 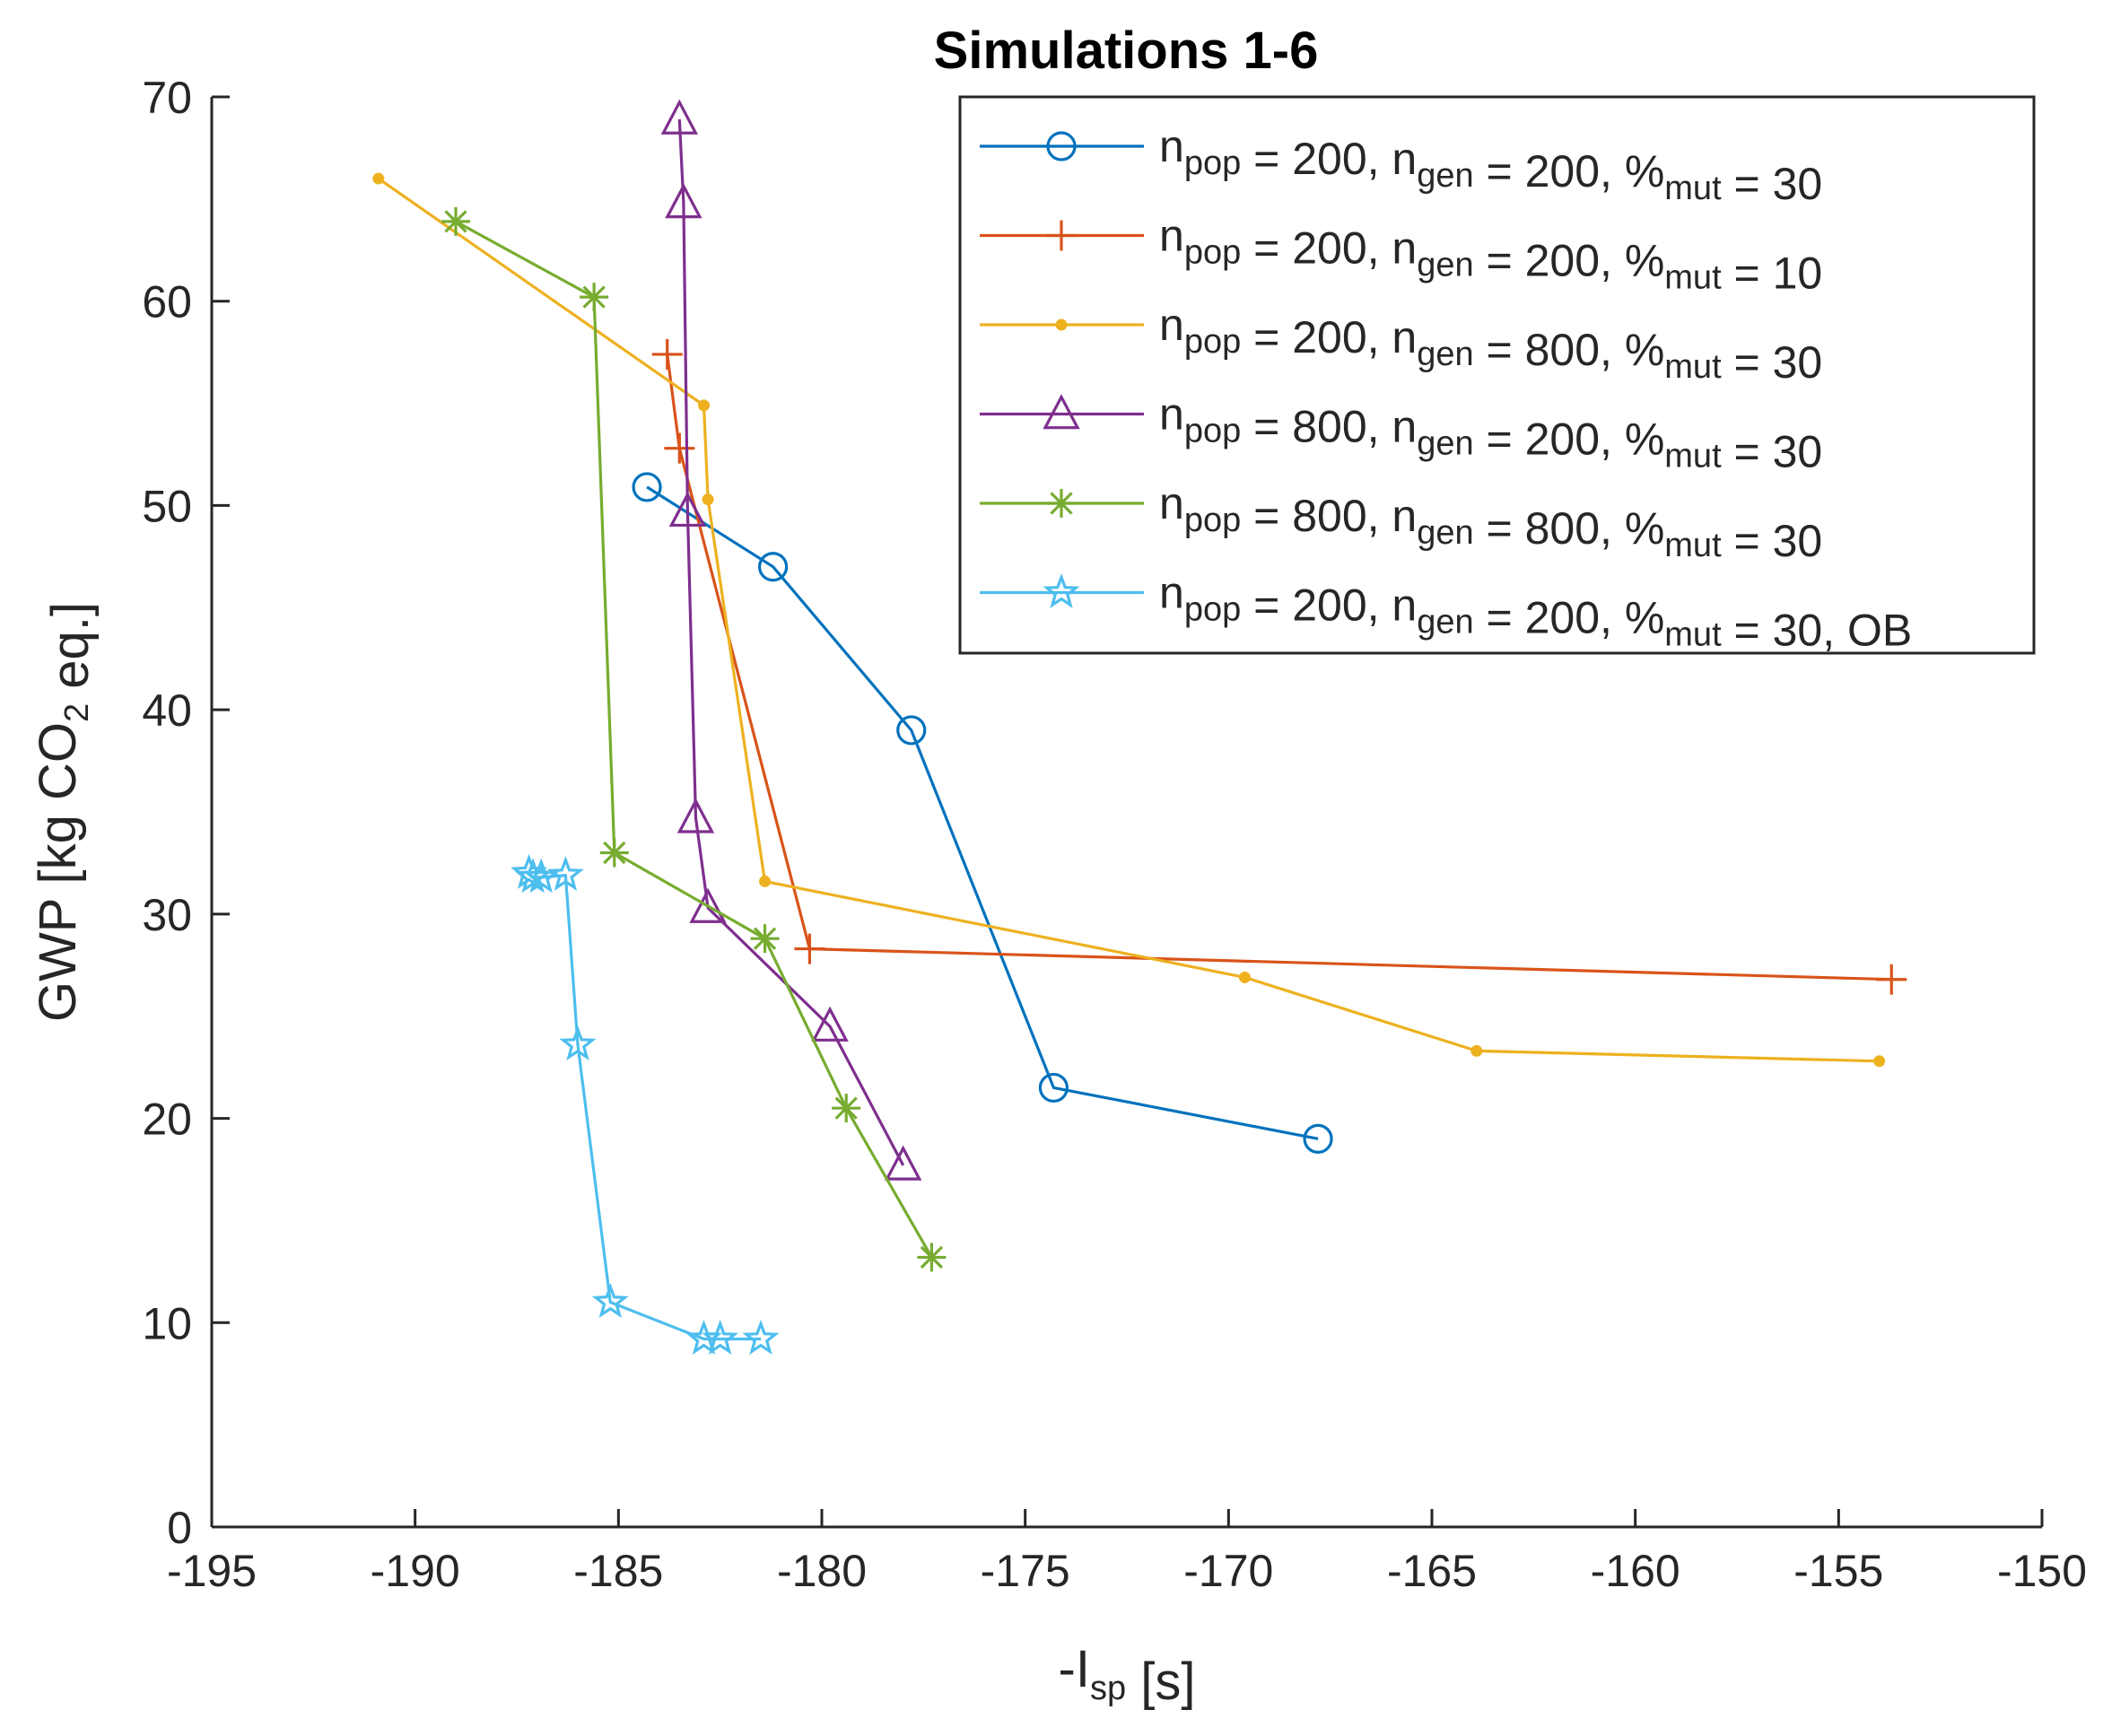 What do you see at coordinates (2042, 1571) in the screenshot?
I see `x-tick-label: -150` at bounding box center [2042, 1571].